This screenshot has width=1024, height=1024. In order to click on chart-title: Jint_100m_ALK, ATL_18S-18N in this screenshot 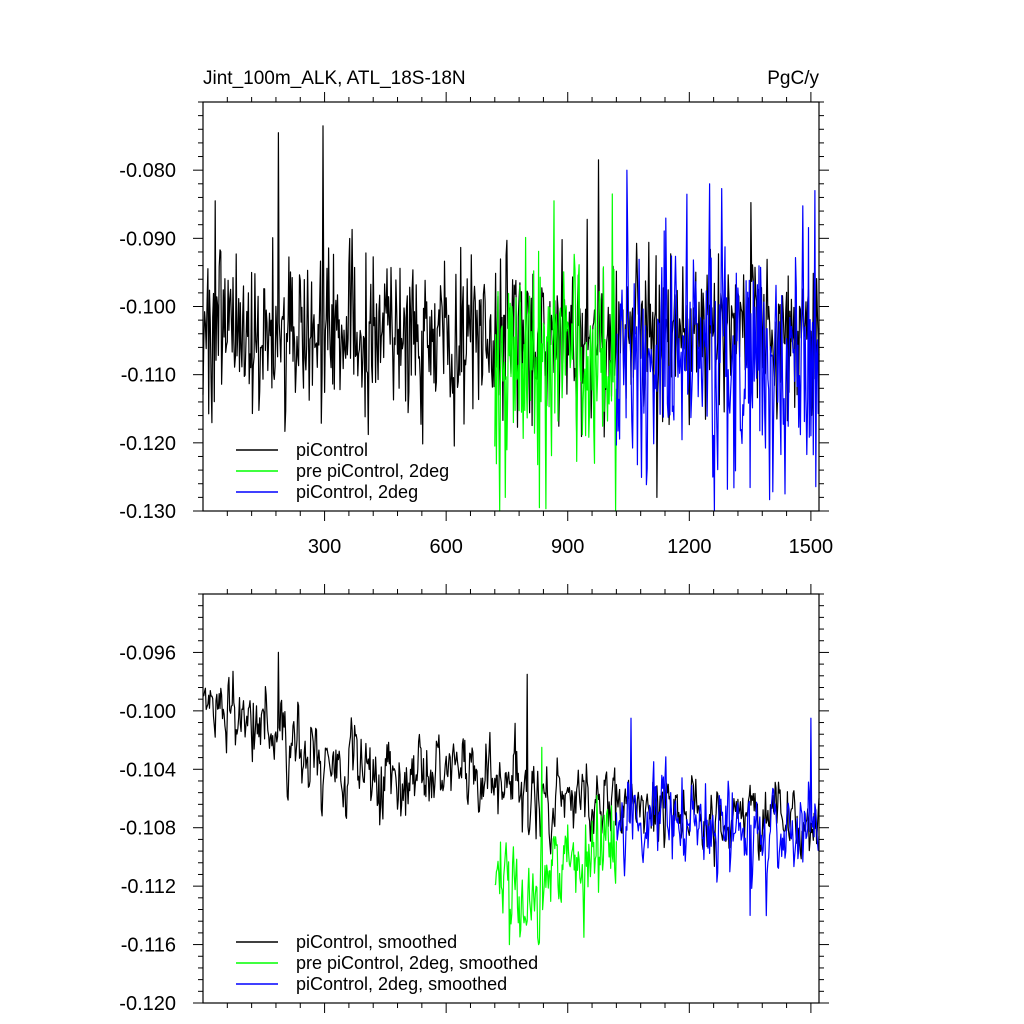, I will do `click(334, 78)`.